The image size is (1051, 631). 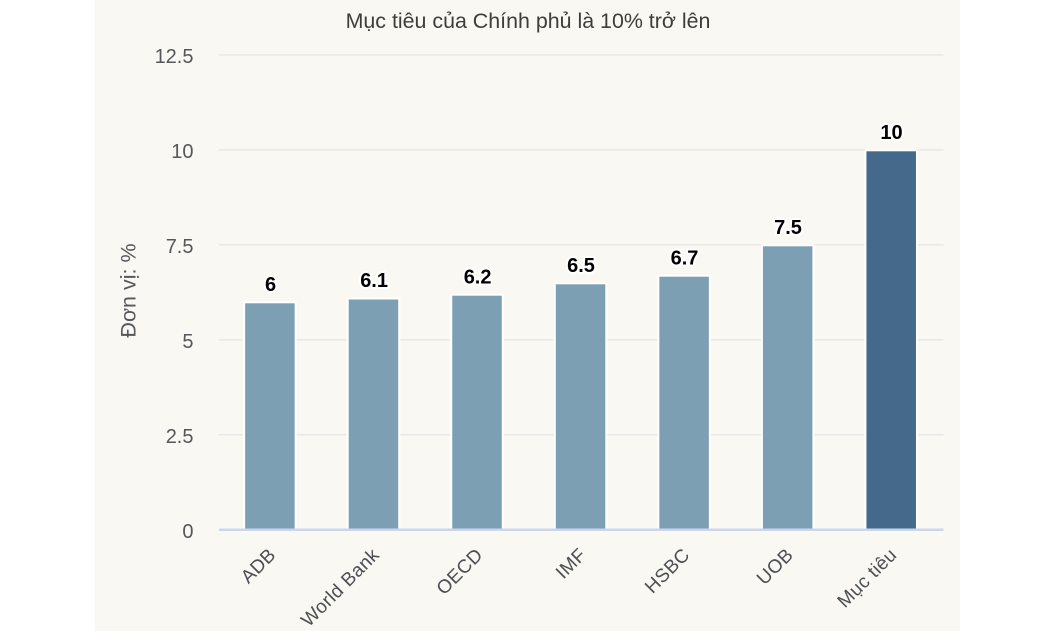 I want to click on svg-text: 6, so click(x=270, y=285).